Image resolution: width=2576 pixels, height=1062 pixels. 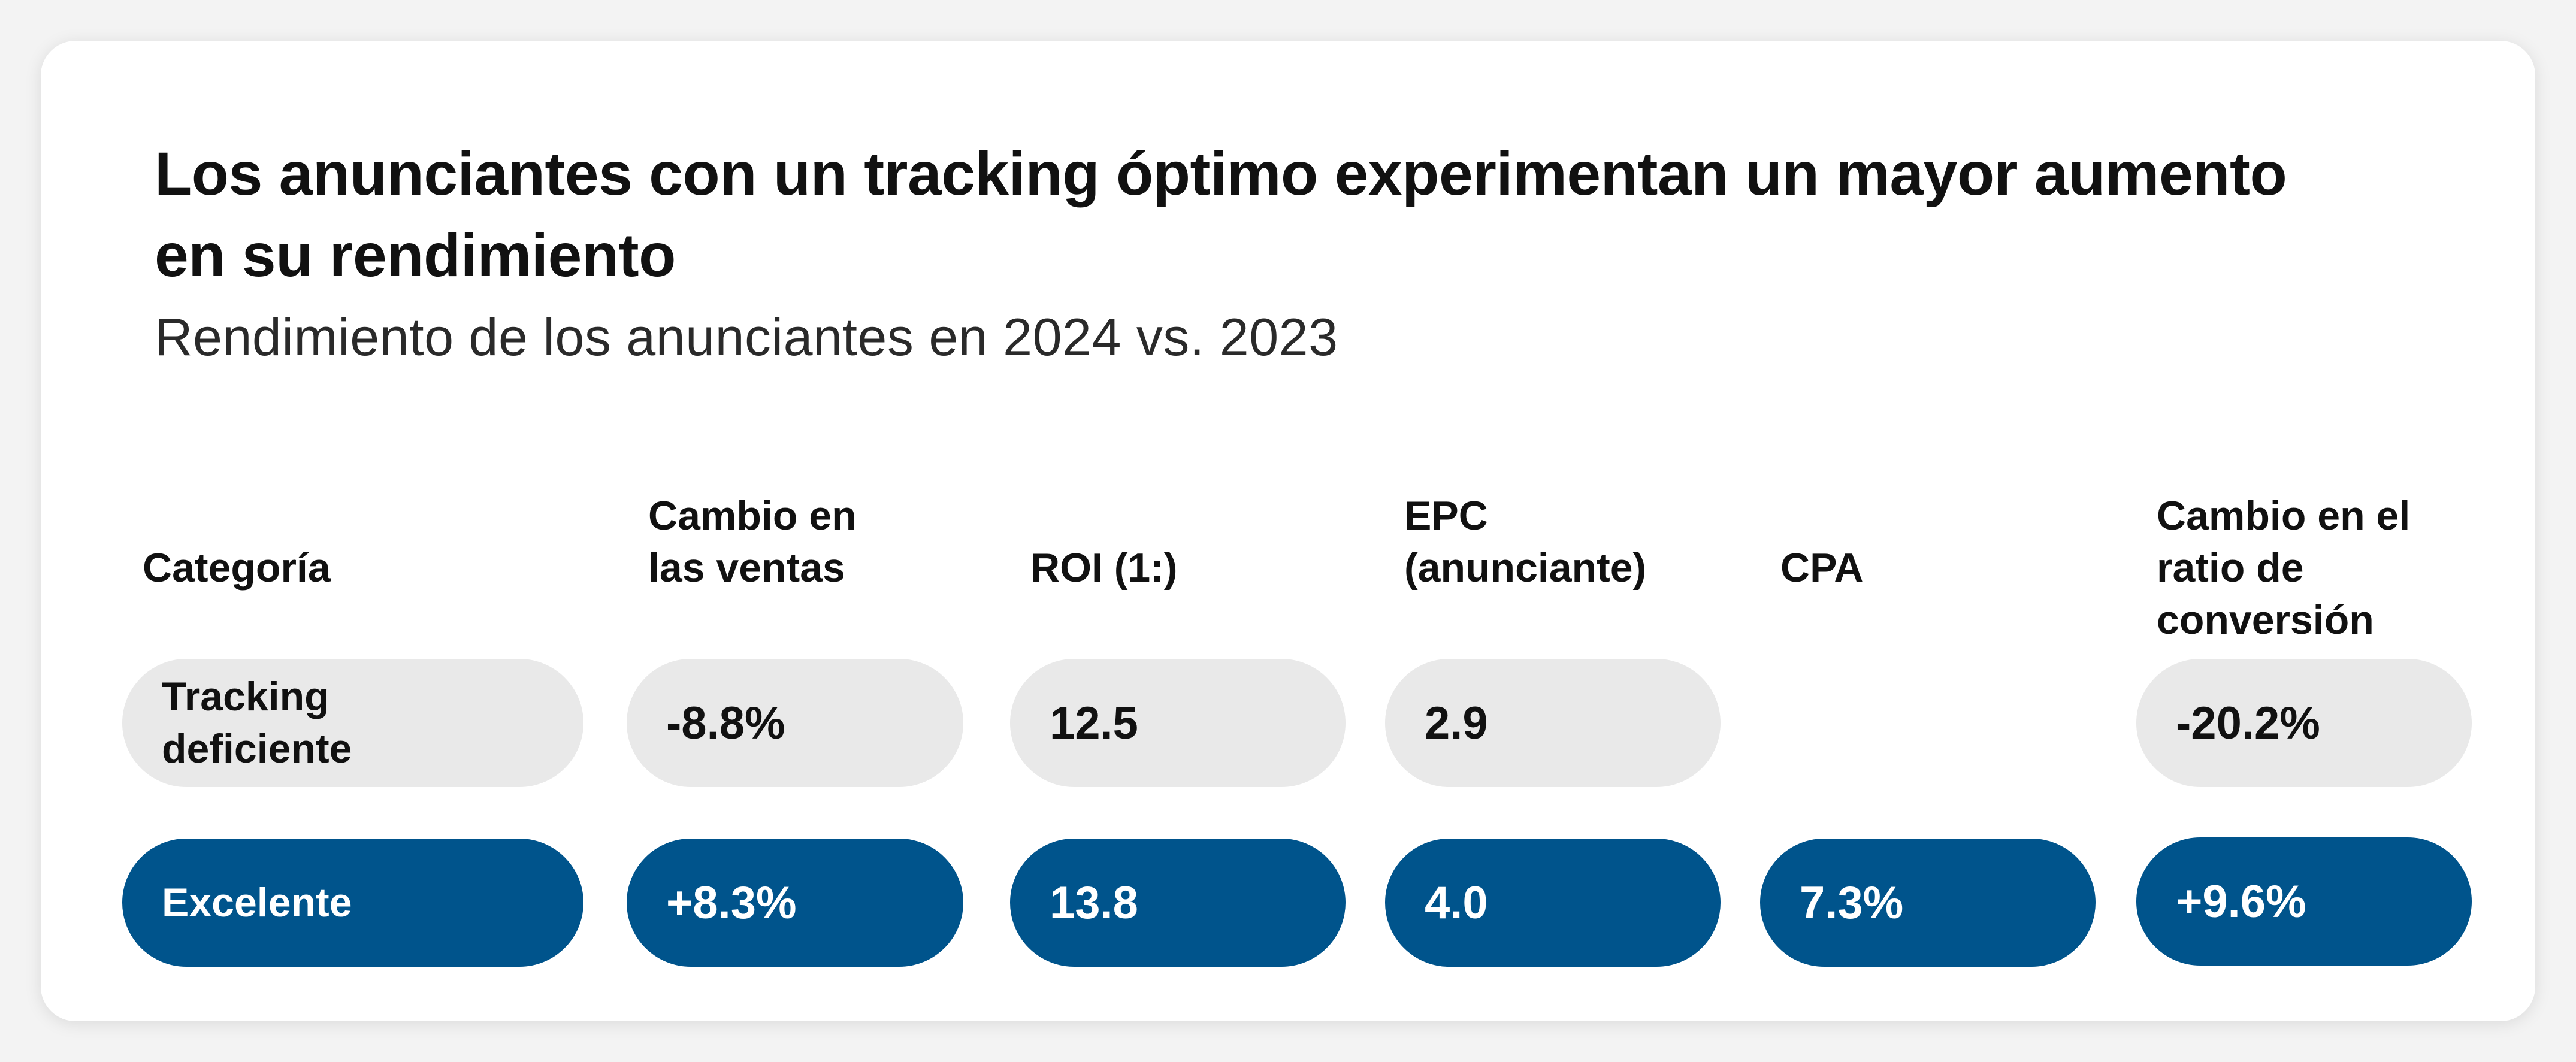 I want to click on row-poor-epc-cell: 2.9, so click(x=1553, y=723).